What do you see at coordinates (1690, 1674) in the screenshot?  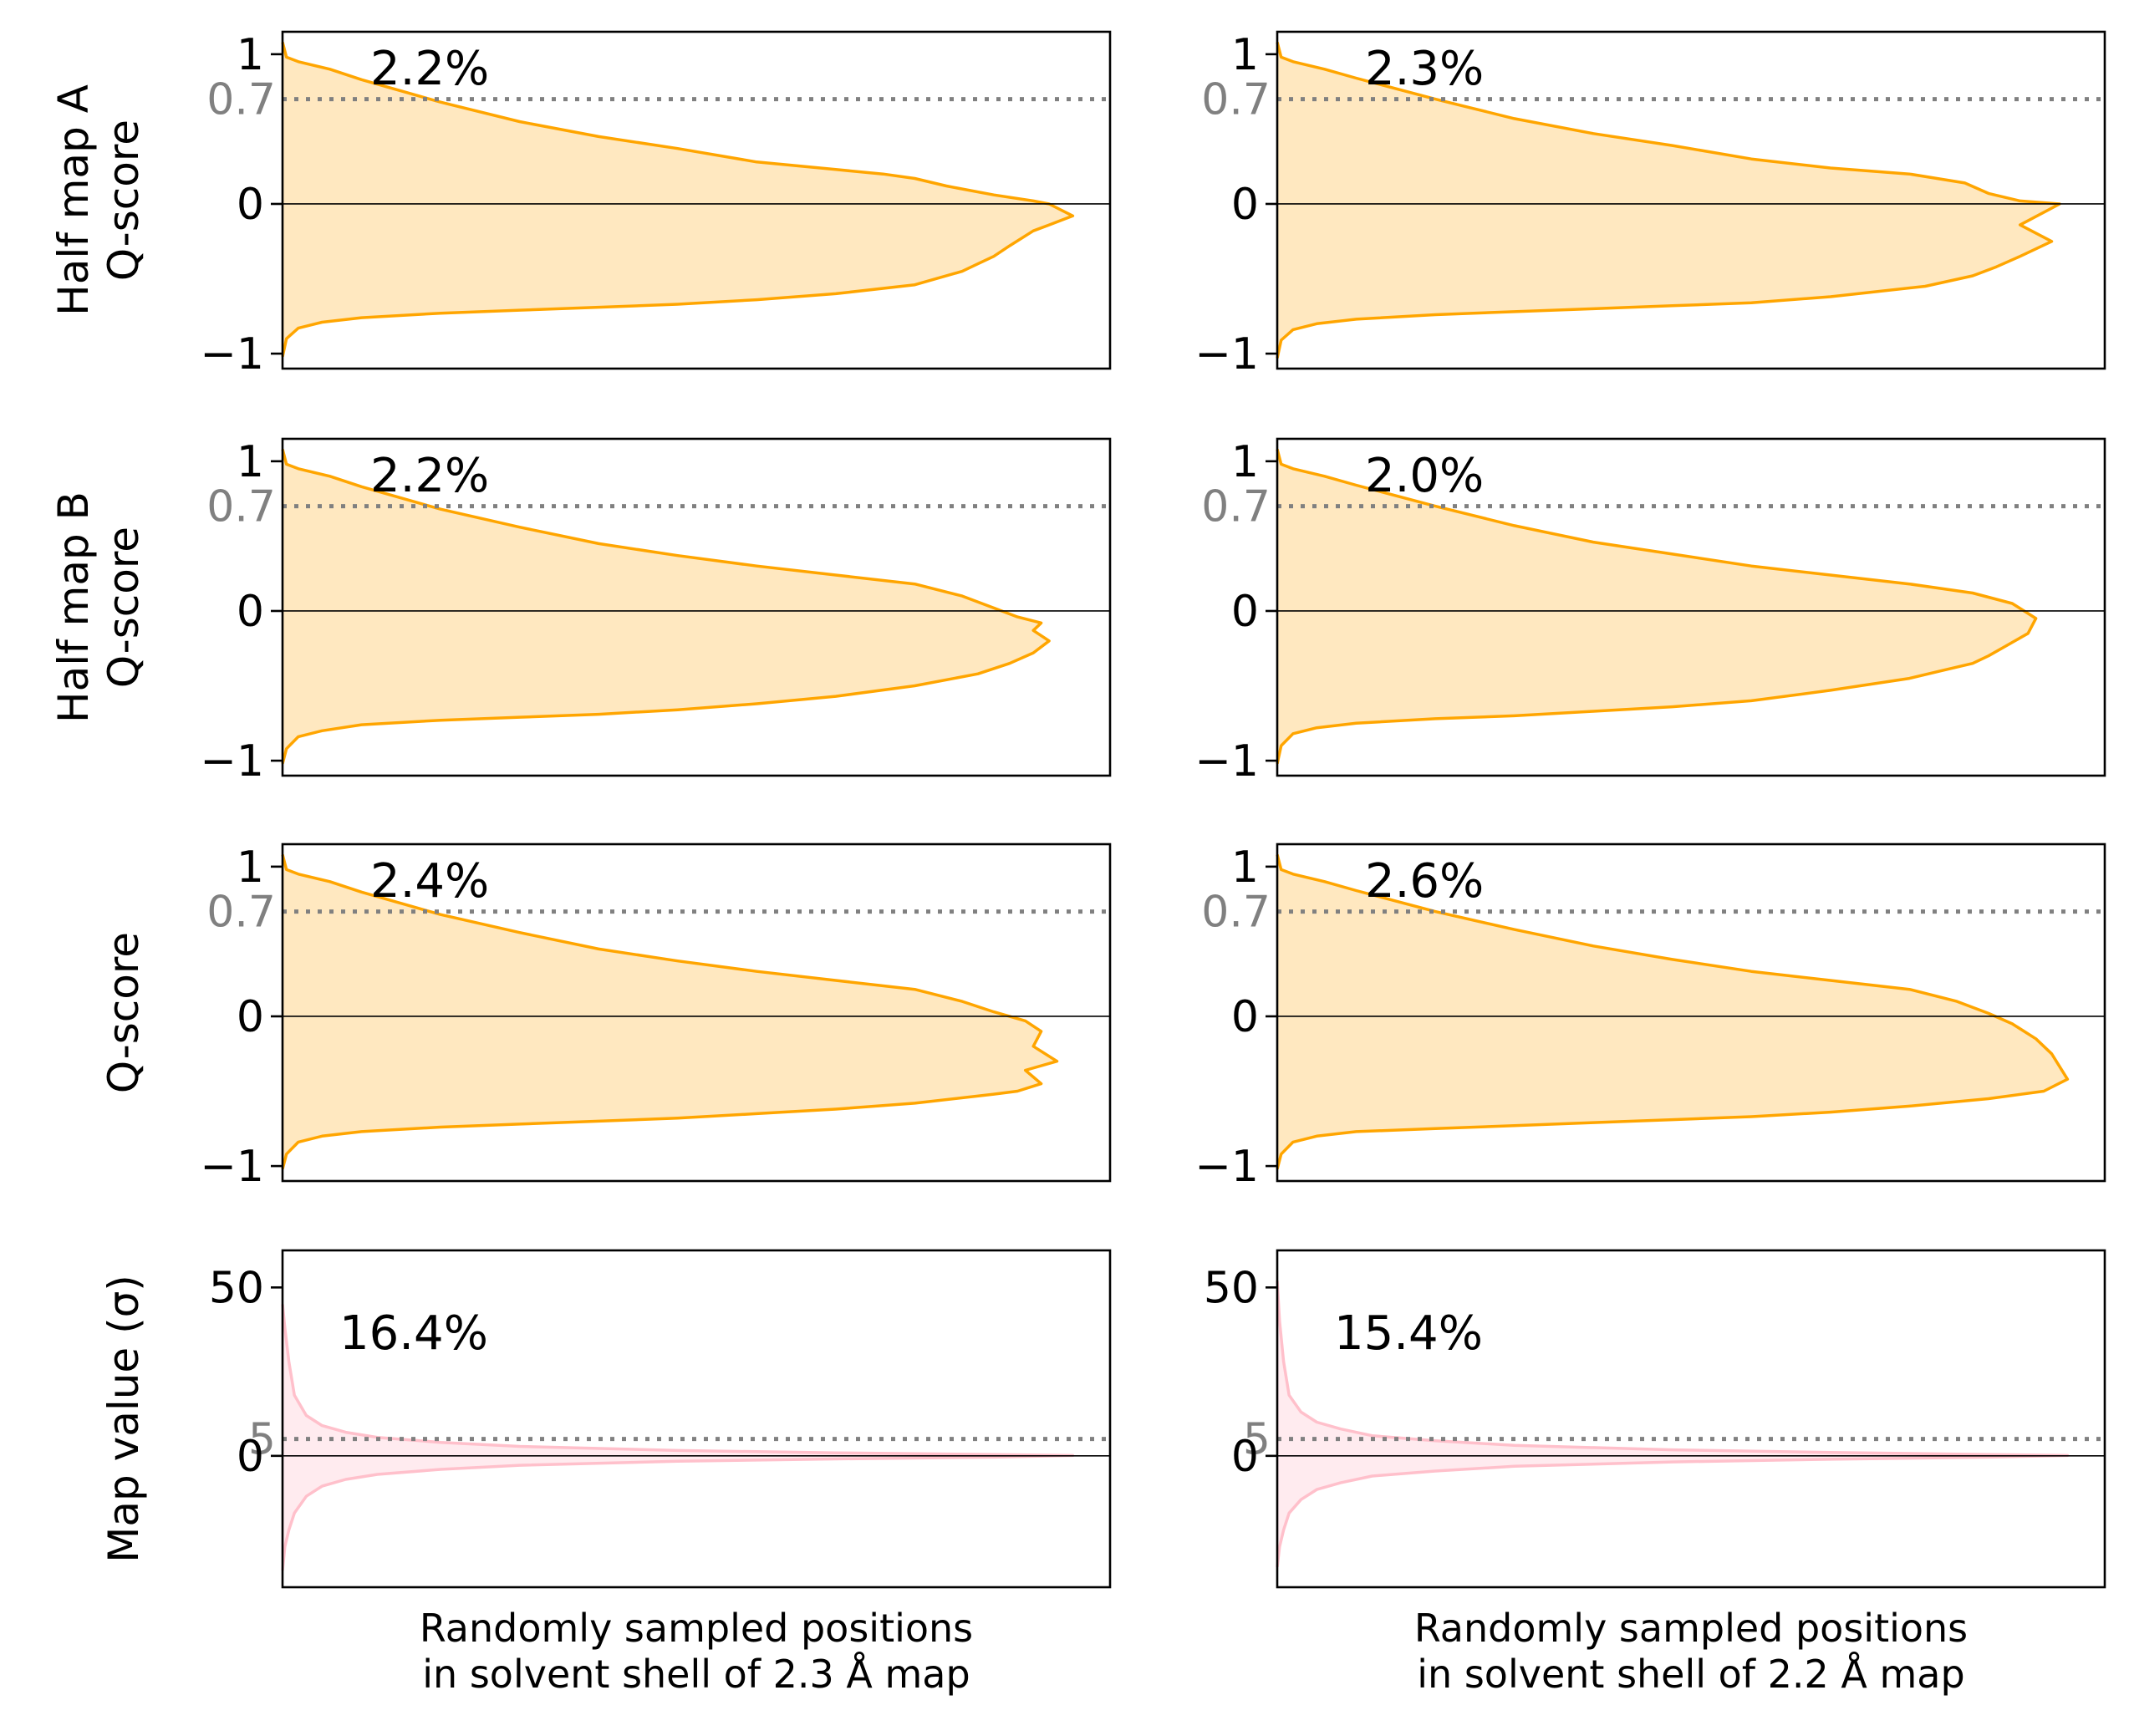 I see `x-axis-label: in solvent shell of 2.2 Å map` at bounding box center [1690, 1674].